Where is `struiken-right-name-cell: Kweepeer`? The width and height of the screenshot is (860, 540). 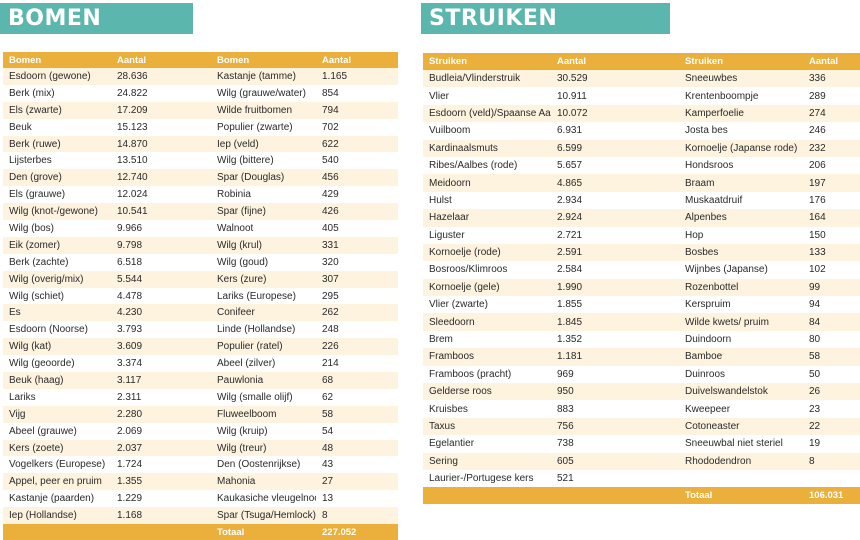
struiken-right-name-cell: Kweepeer is located at coordinates (741, 409).